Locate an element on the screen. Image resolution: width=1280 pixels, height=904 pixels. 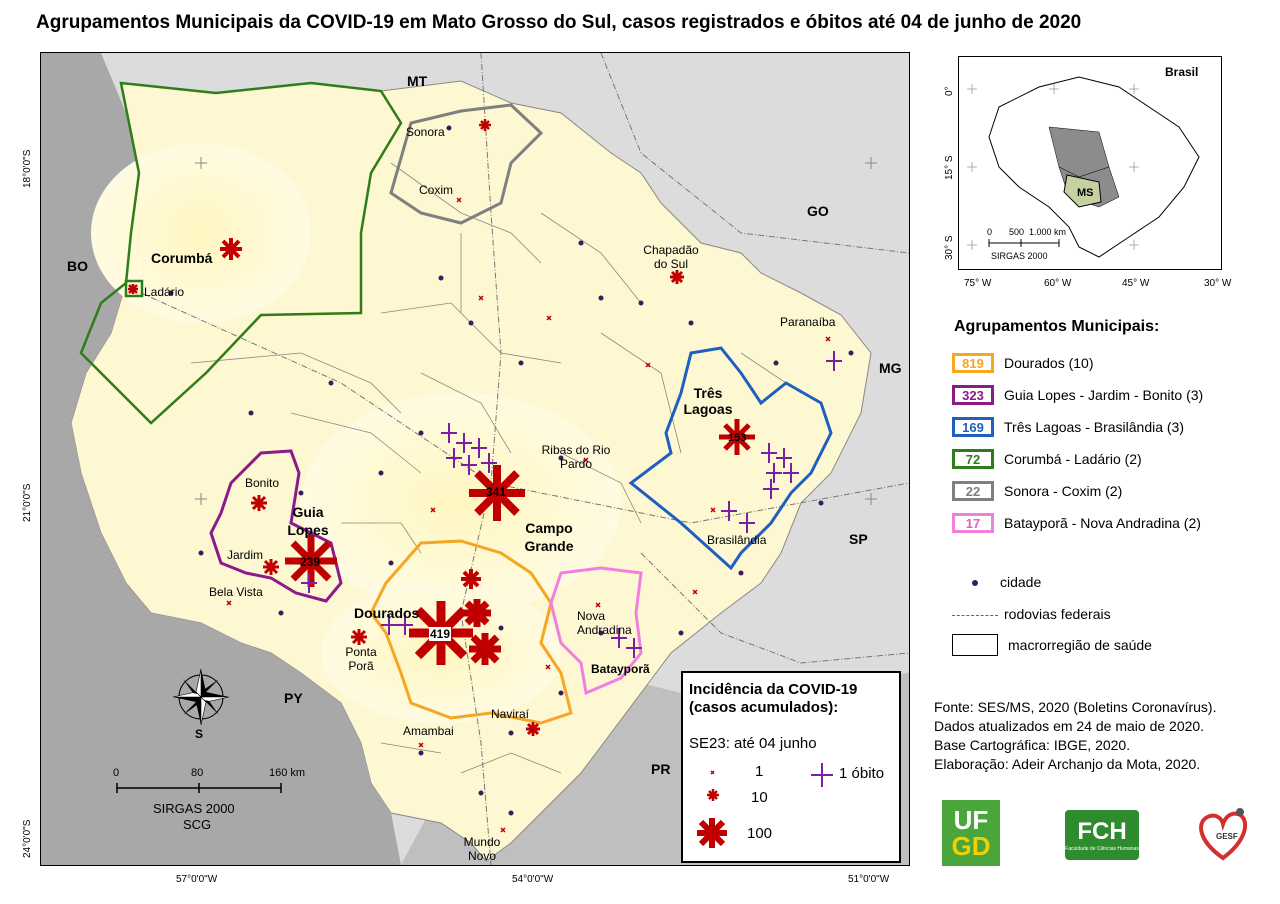
legend-item: 169 Três Lagoas - Brasilândia (3) is located at coordinates (1068, 427).